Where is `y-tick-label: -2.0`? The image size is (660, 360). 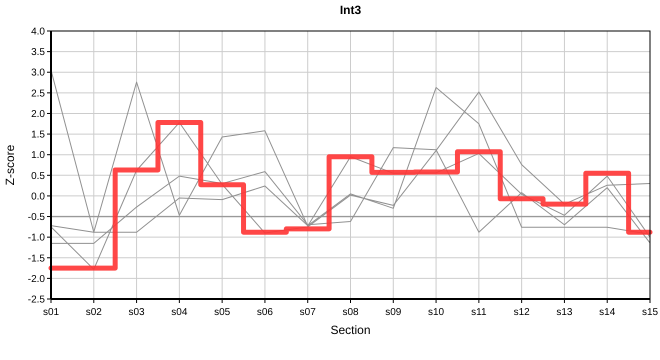
y-tick-label: -2.0 is located at coordinates (37, 279).